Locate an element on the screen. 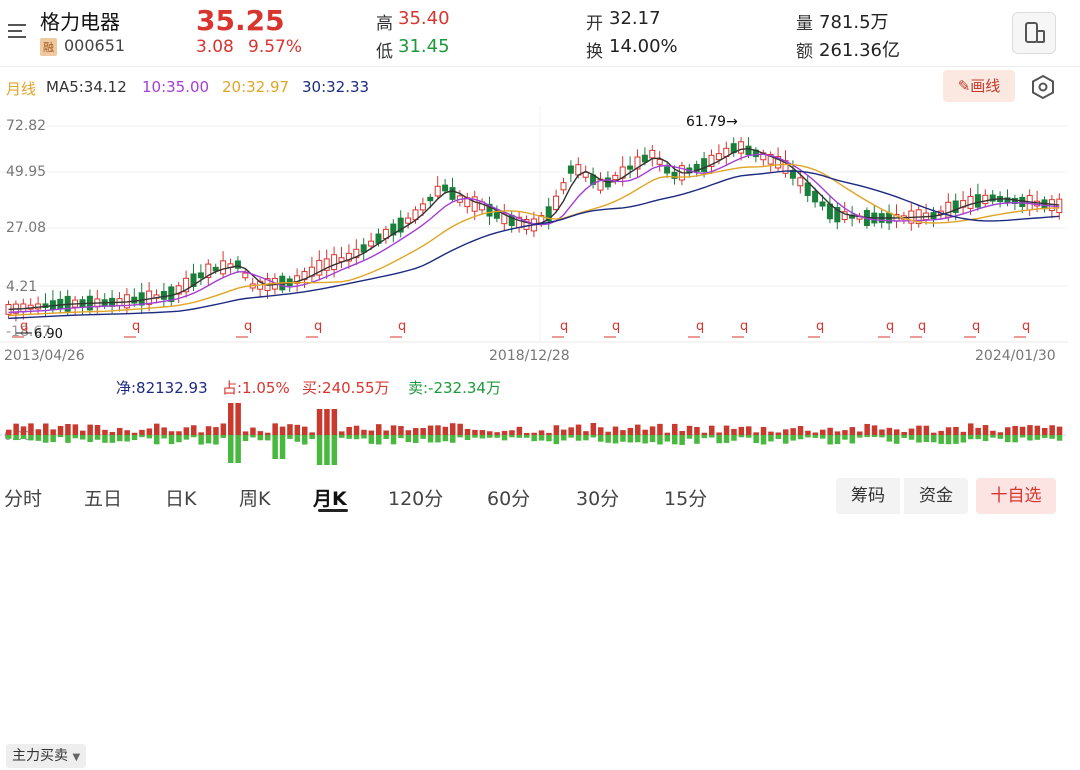 The image size is (1080, 770). current-price: 35.25 is located at coordinates (240, 20).